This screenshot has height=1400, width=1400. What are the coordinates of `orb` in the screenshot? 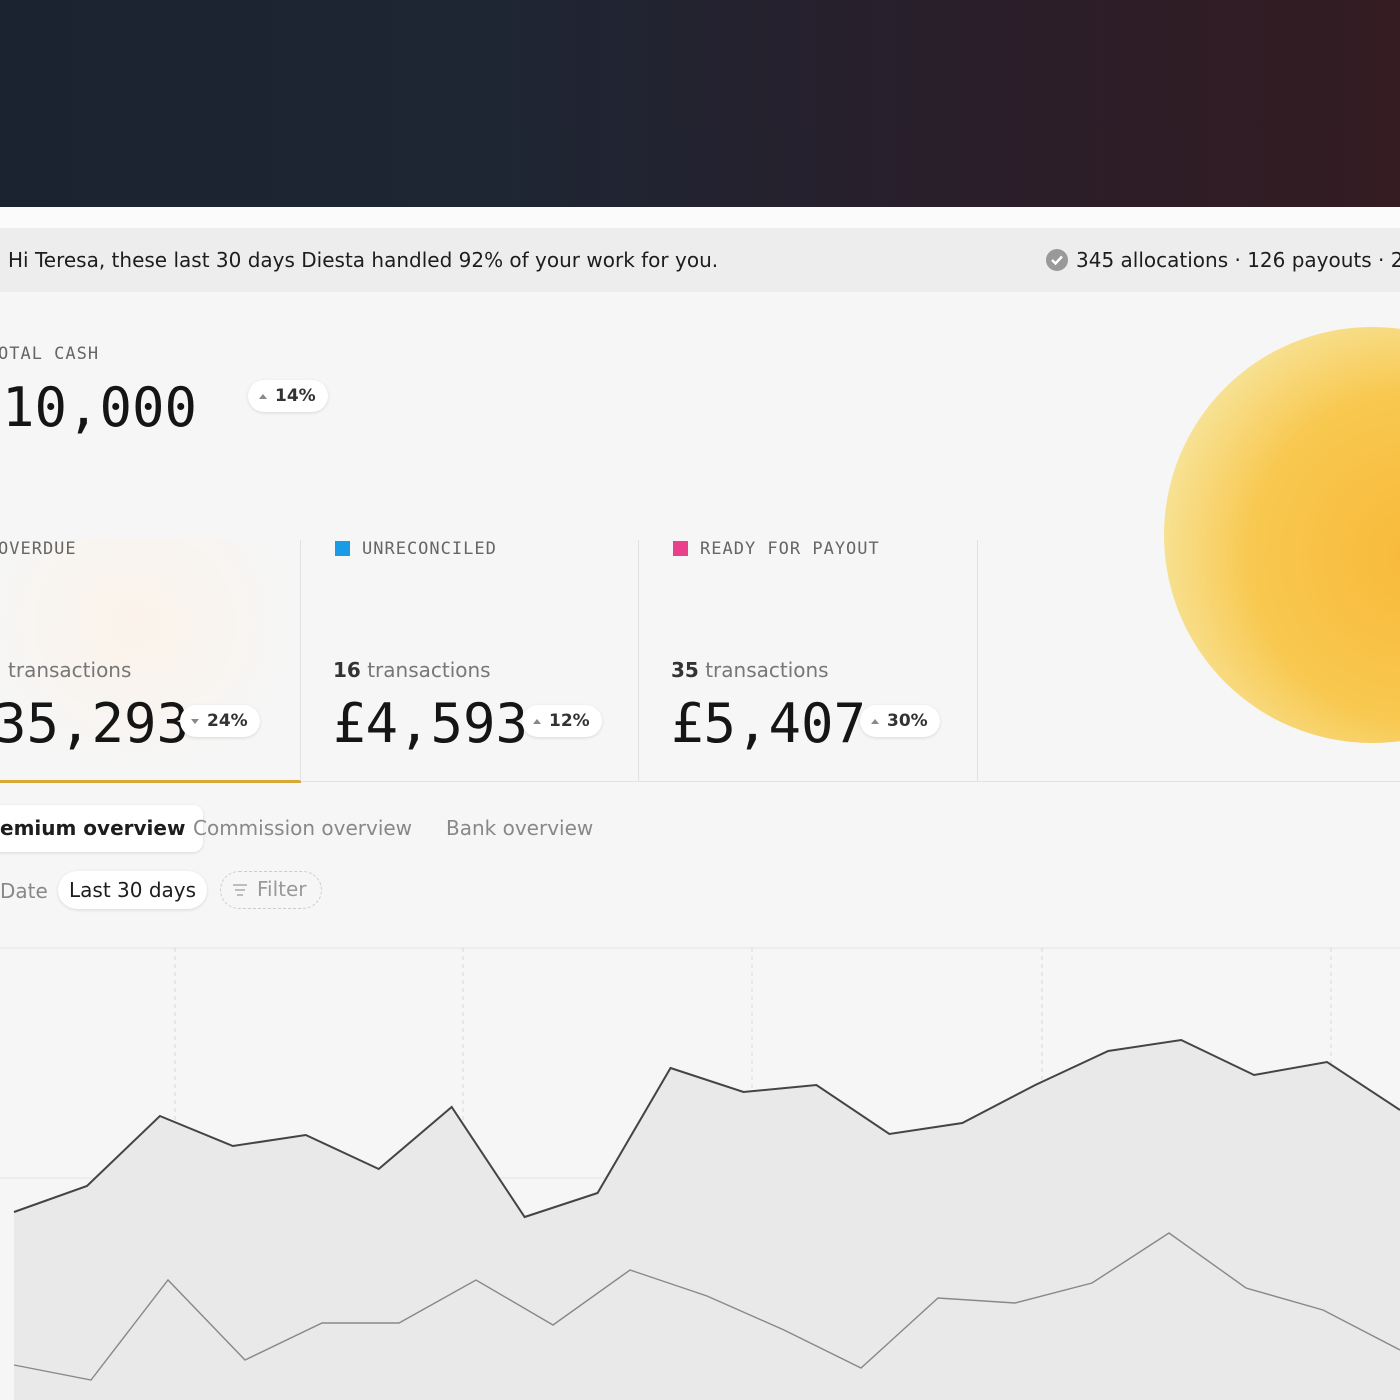 It's located at (1282, 535).